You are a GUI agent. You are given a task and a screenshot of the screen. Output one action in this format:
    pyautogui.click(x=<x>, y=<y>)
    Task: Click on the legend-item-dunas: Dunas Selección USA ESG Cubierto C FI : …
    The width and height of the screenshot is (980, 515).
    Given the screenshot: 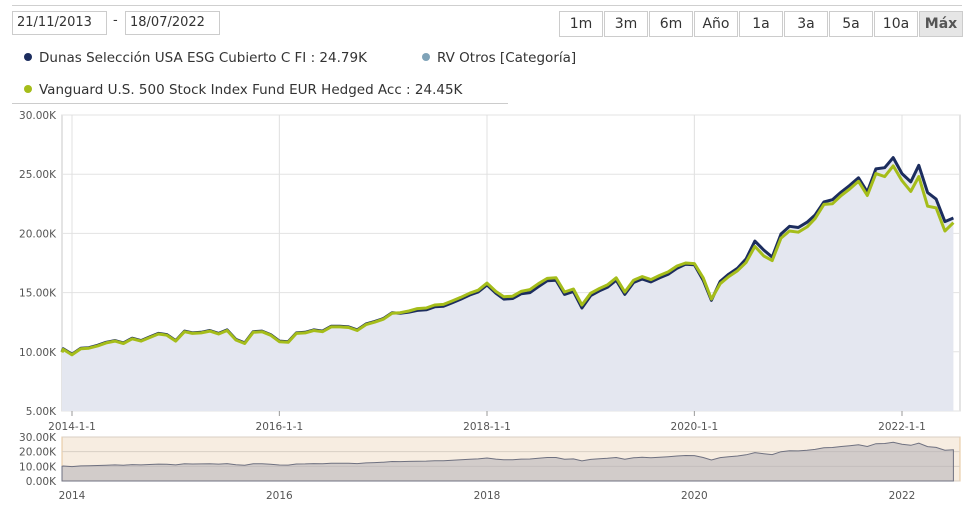 What is the action you would take?
    pyautogui.click(x=195, y=58)
    